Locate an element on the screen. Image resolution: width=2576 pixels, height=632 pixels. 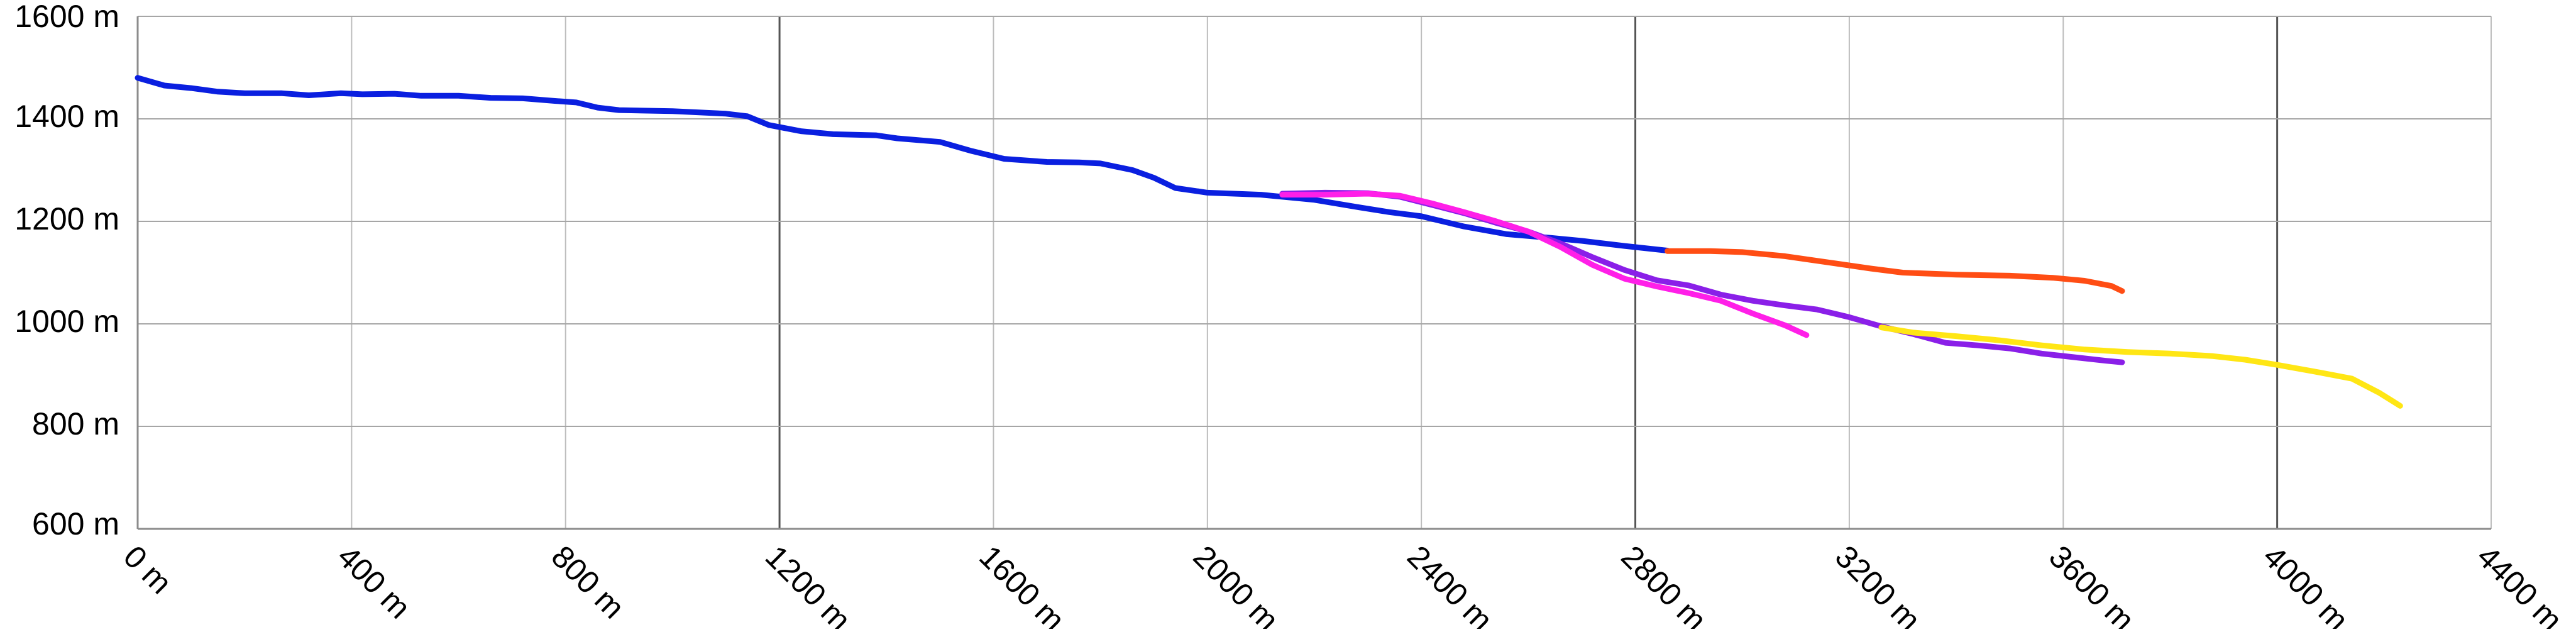
y-tick-label: 1400 m is located at coordinates (66, 116).